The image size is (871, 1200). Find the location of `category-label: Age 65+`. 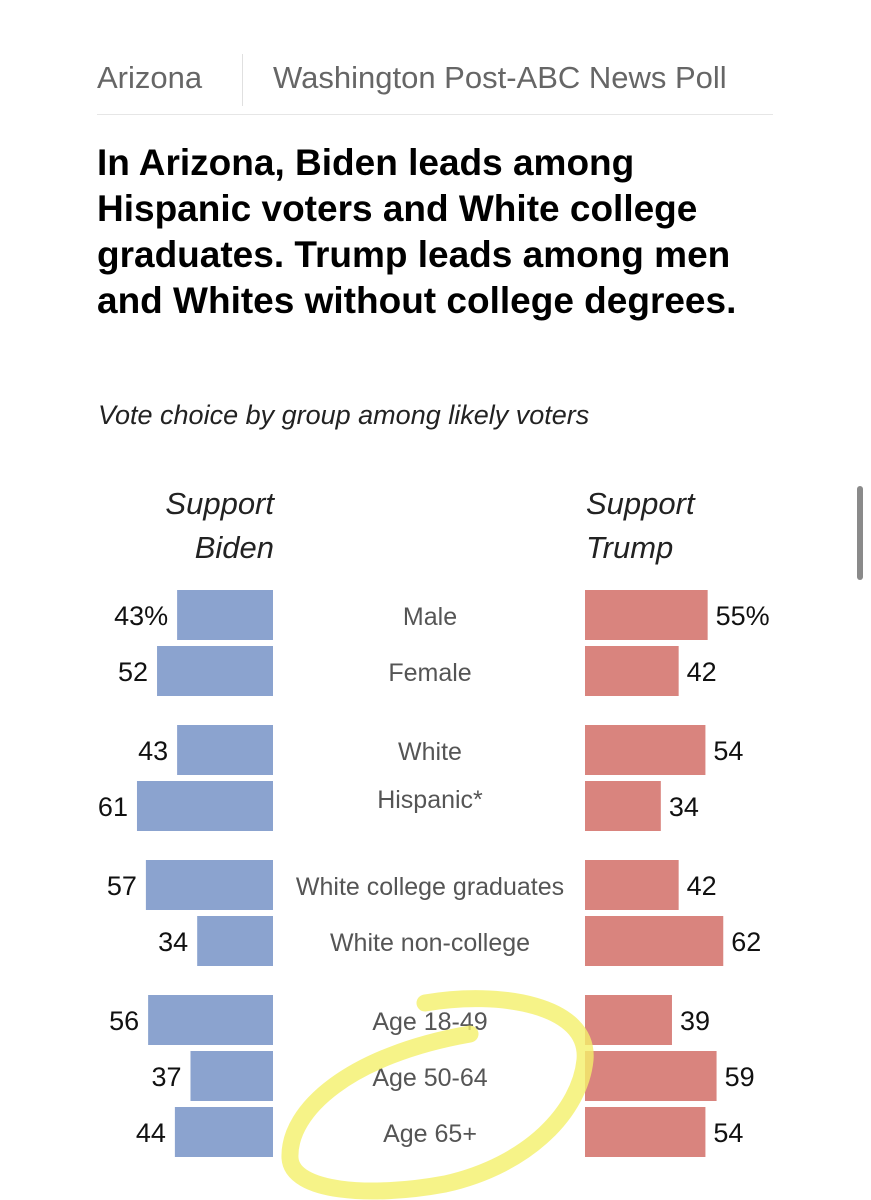

category-label: Age 65+ is located at coordinates (430, 1134).